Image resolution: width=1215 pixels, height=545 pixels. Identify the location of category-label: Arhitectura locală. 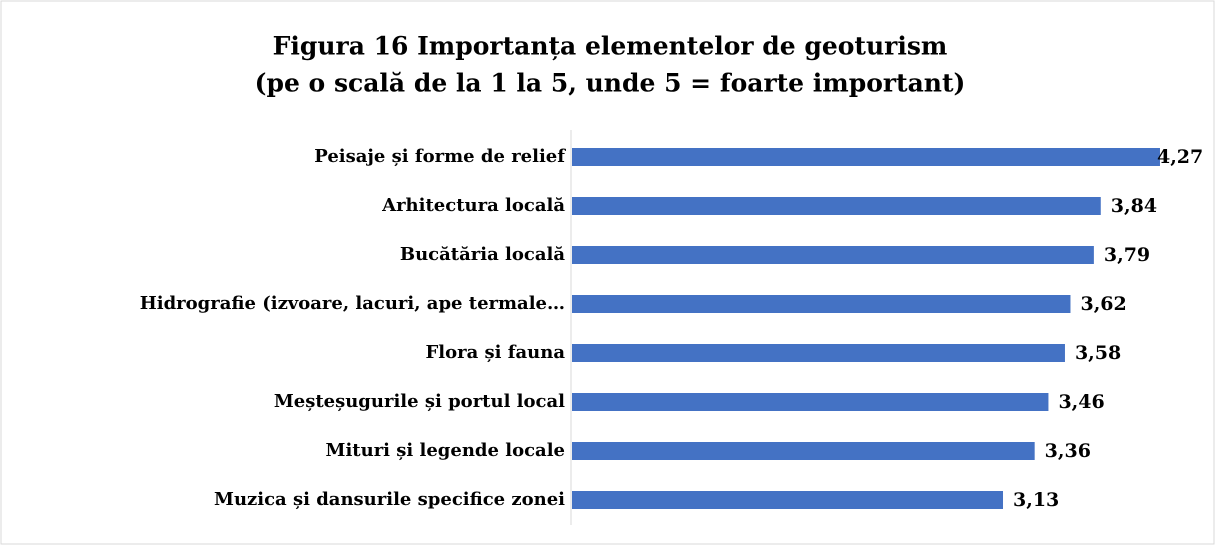
(473, 205).